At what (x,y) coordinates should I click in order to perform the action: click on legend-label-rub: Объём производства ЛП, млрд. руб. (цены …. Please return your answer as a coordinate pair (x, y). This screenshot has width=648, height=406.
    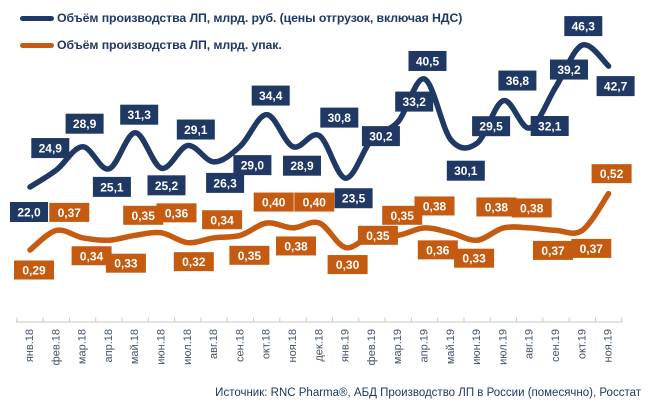
    Looking at the image, I should click on (260, 18).